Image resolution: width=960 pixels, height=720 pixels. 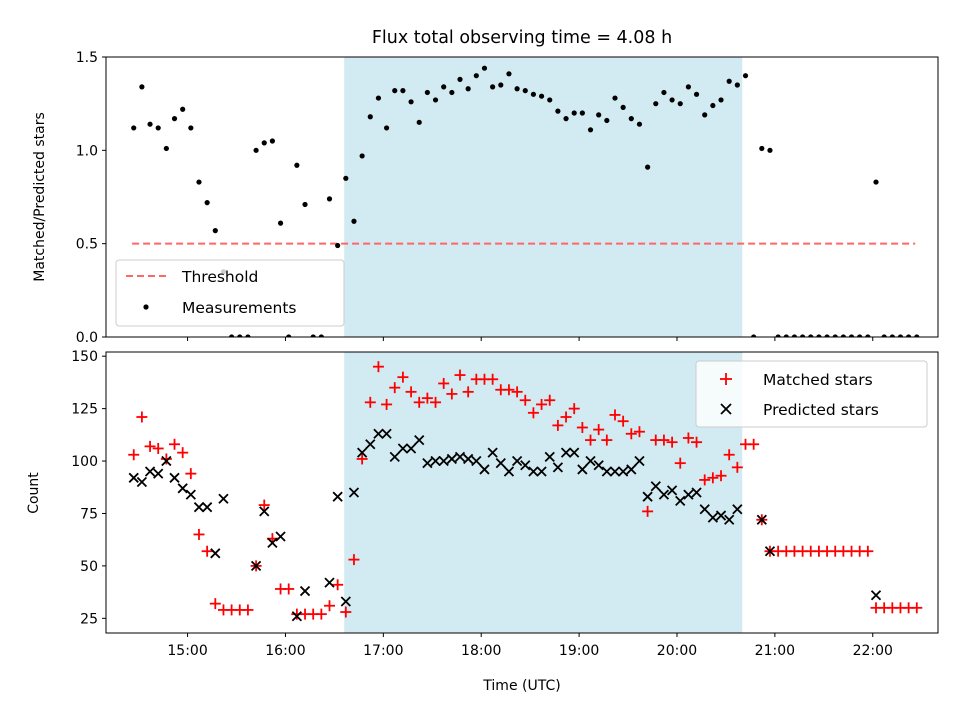 What do you see at coordinates (187, 651) in the screenshot?
I see `x-tick-label: 15:00` at bounding box center [187, 651].